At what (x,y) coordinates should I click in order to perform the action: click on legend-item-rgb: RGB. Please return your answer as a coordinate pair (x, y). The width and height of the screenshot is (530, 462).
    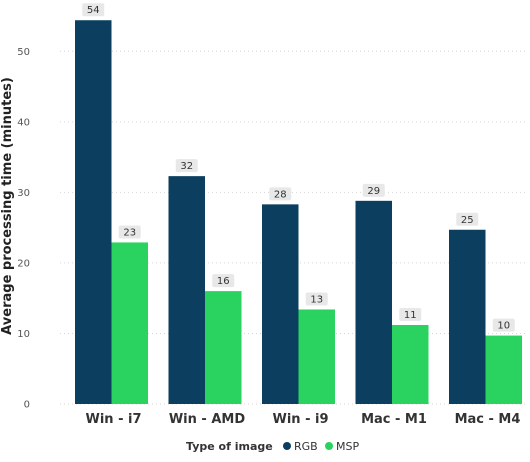
    Looking at the image, I should click on (306, 446).